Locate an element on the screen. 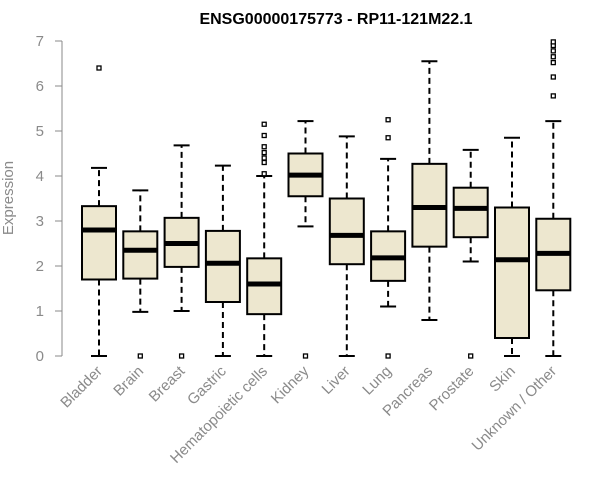 The image size is (600, 500). box-prostate is located at coordinates (470, 253).